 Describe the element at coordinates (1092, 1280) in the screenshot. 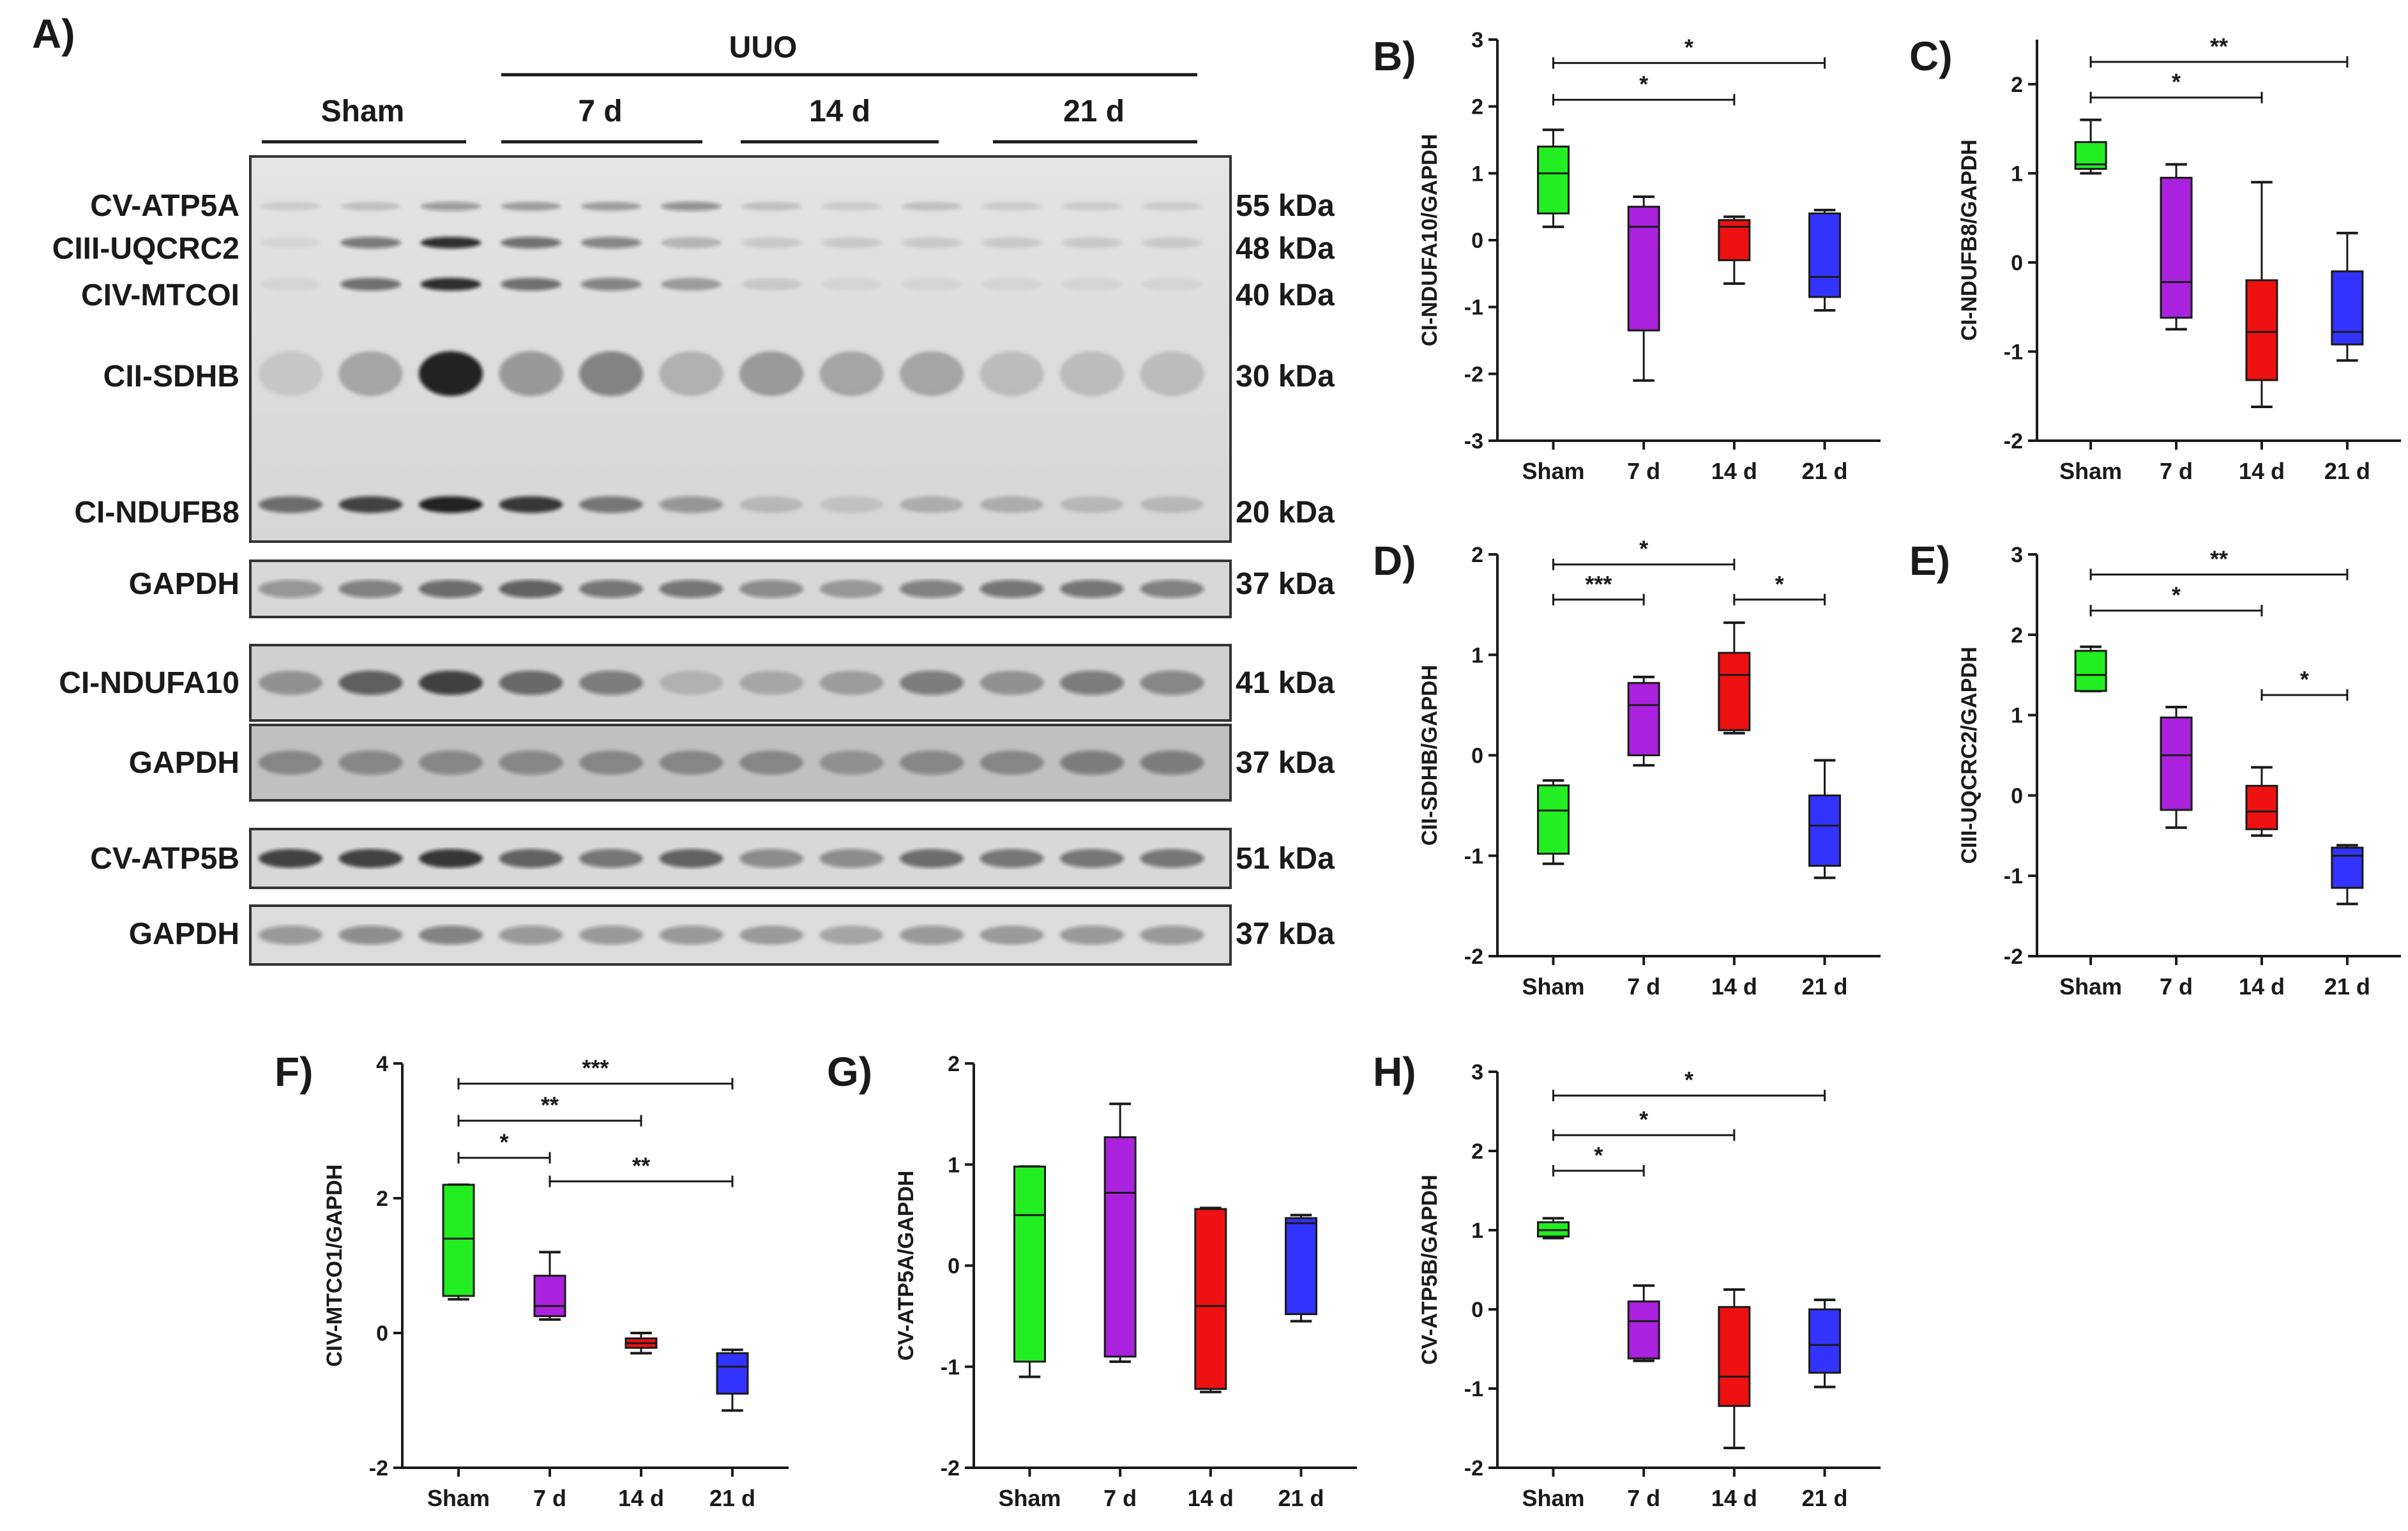

I see `chart-panel-g: G) 2 1 0 -1 -2 CV-ATP5A/GAPDH Sham 7 d 14 d 21 d` at that location.